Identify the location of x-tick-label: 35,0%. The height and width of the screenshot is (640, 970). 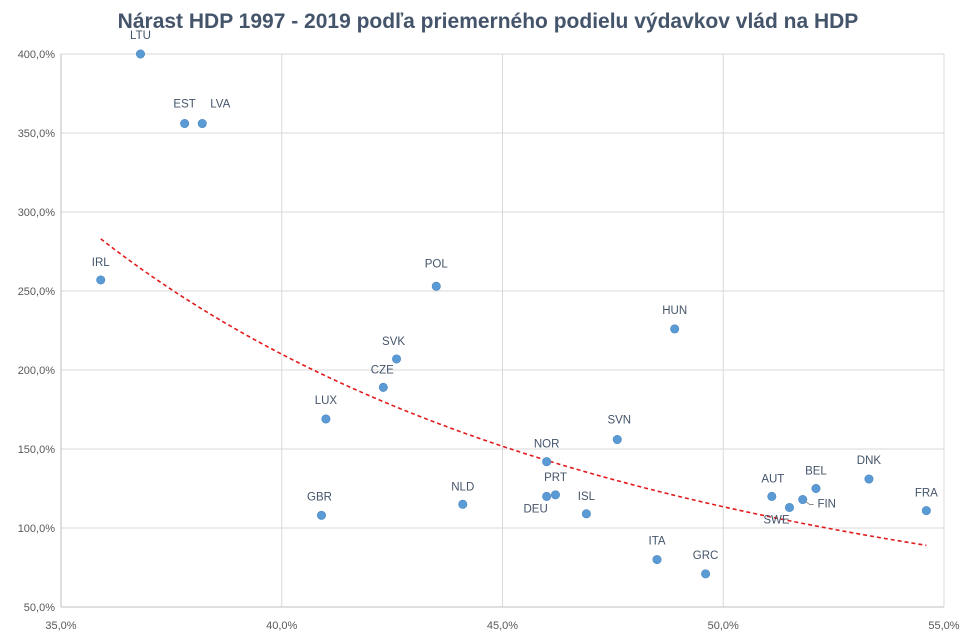
(60, 626).